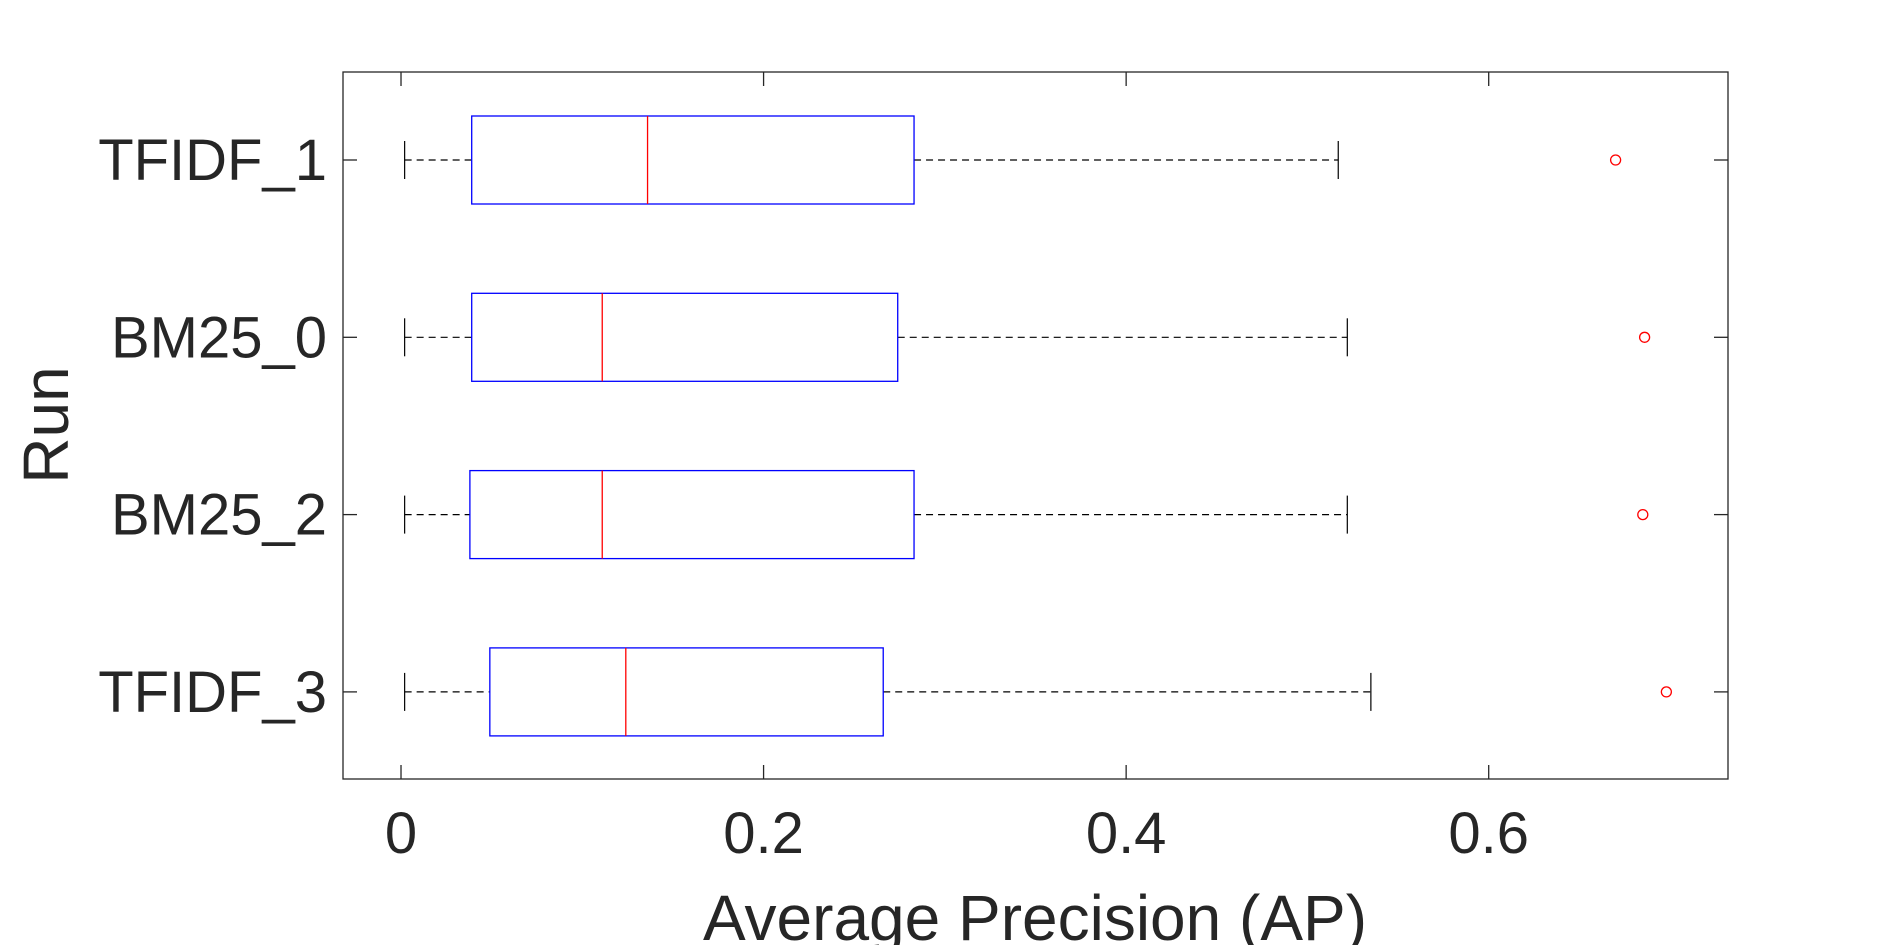 The height and width of the screenshot is (945, 1890). I want to click on x-tick-label: 0.2, so click(763, 833).